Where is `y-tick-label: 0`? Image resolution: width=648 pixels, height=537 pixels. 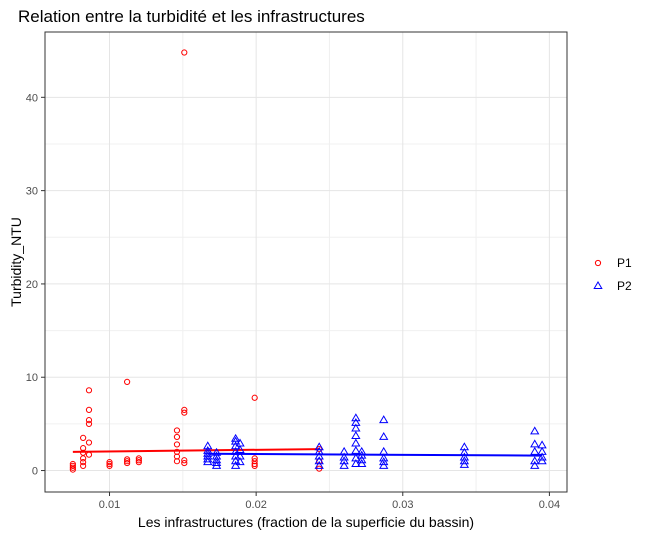
y-tick-label: 0 is located at coordinates (35, 472).